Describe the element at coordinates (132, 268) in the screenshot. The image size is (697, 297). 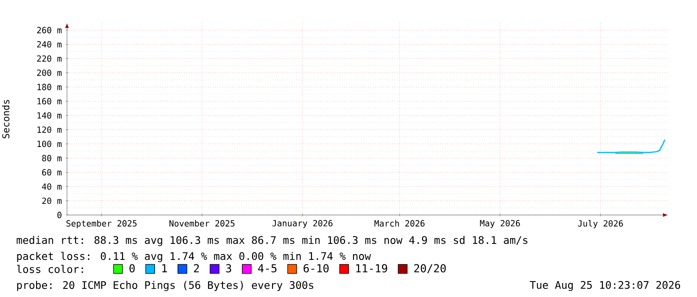
I see `legend-label: 0` at that location.